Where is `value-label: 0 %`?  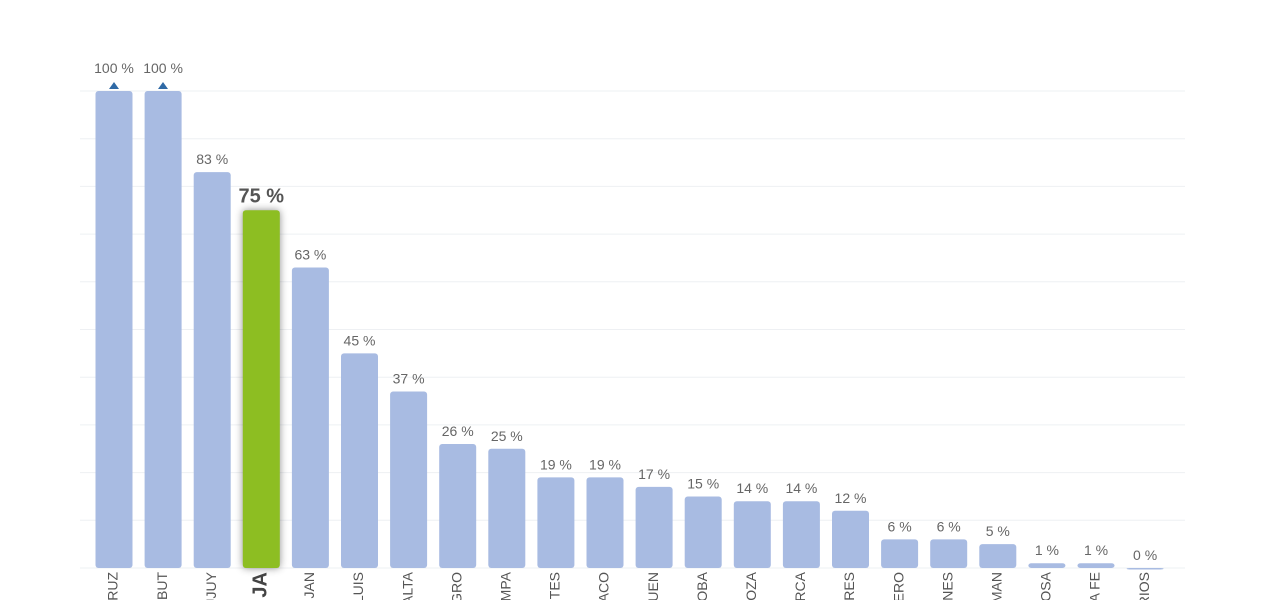 value-label: 0 % is located at coordinates (1145, 555).